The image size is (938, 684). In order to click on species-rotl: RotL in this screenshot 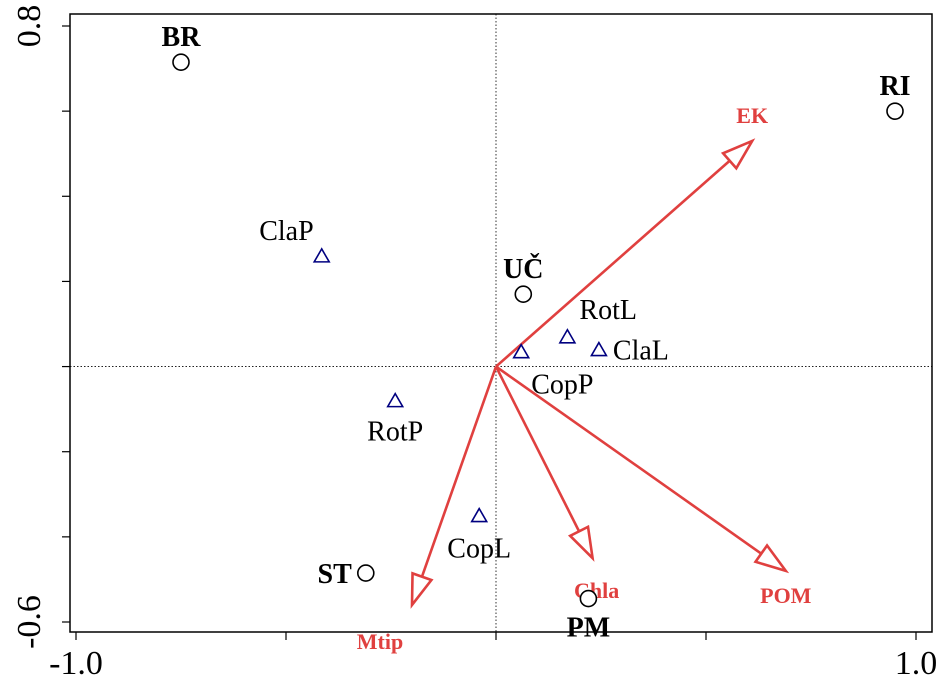, I will do `click(597, 319)`.